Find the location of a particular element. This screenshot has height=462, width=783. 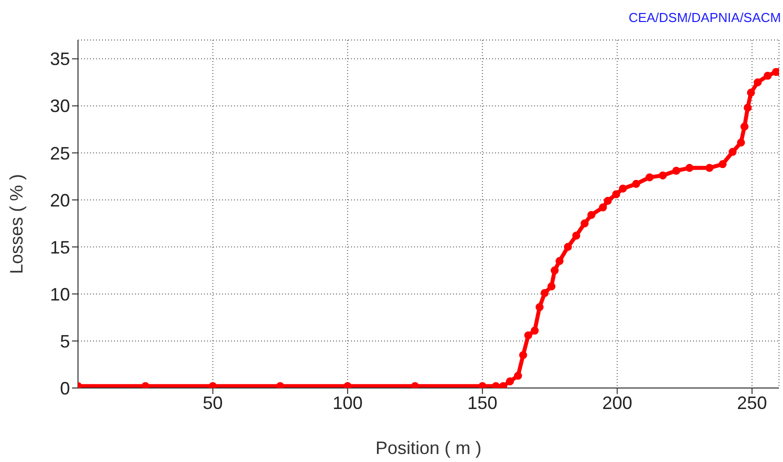

x-tick-label: 250 is located at coordinates (752, 402).